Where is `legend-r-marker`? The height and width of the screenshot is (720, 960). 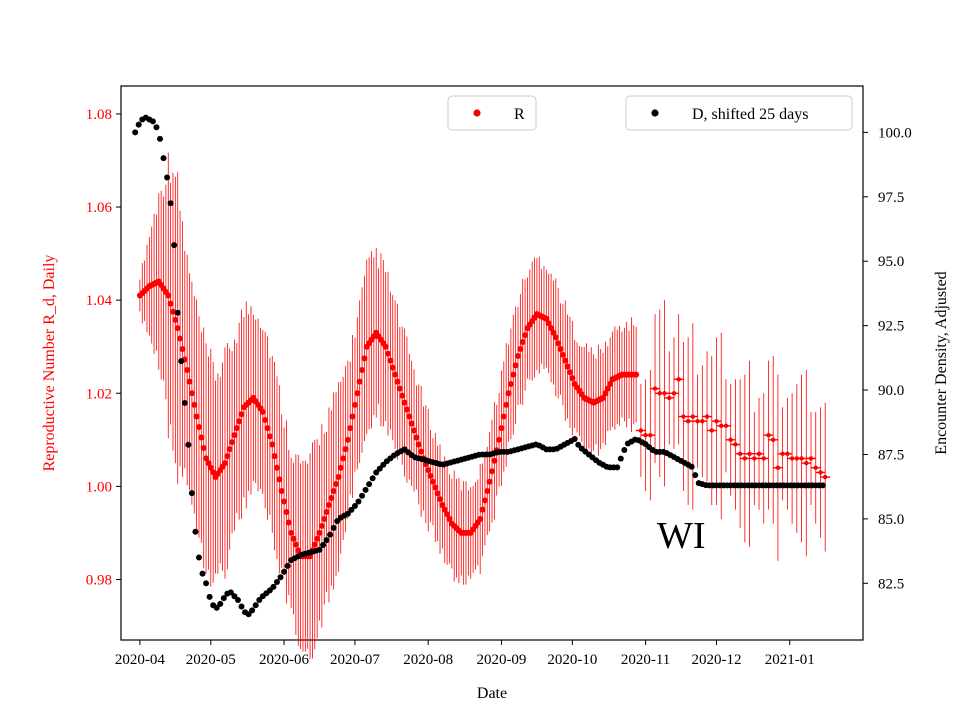
legend-r-marker is located at coordinates (477, 113).